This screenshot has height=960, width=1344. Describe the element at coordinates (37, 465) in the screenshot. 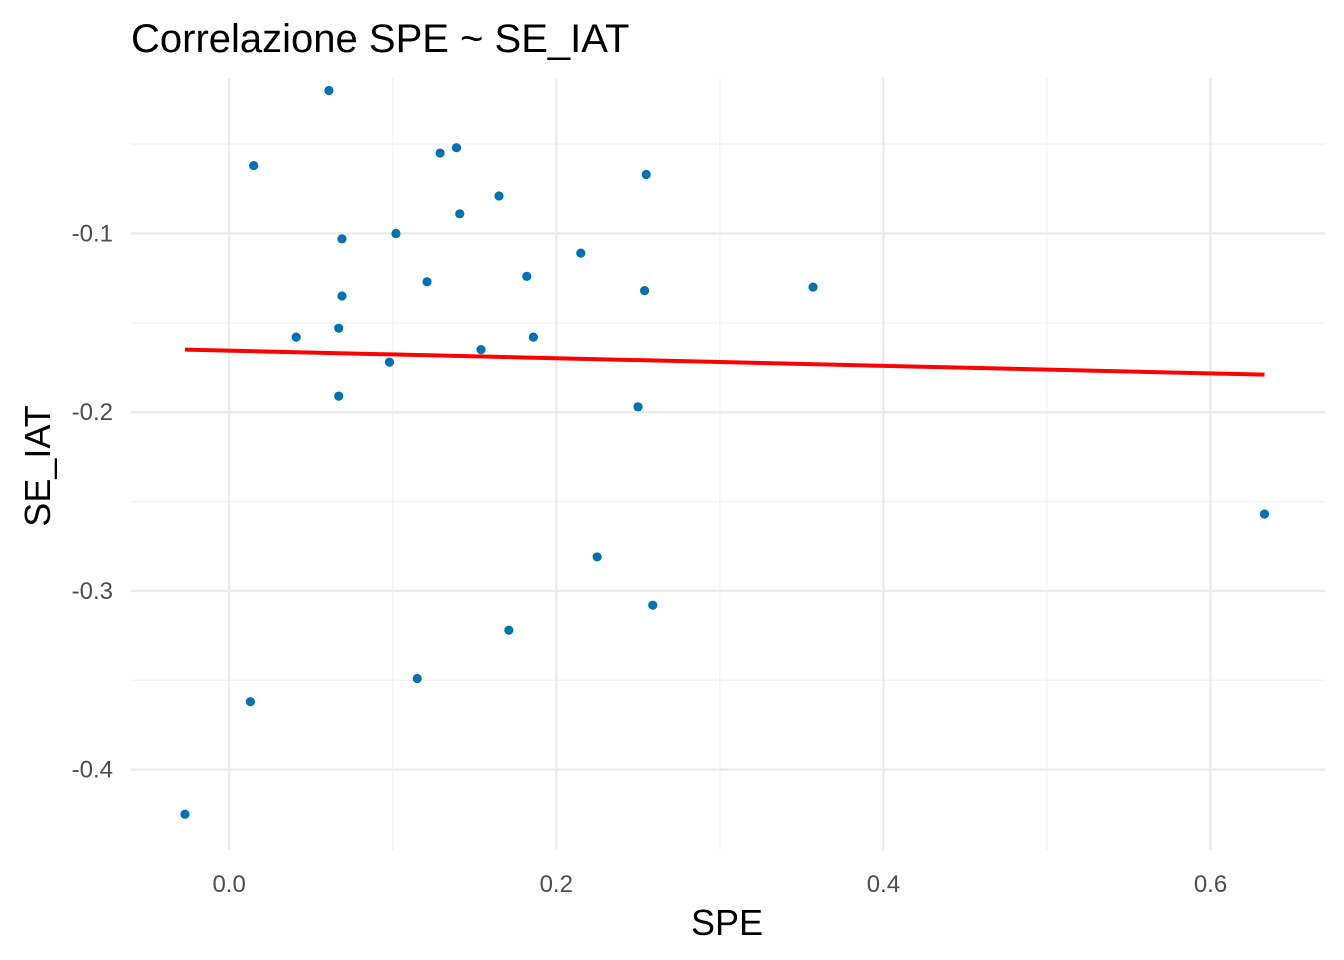

I see `y-axis-label: SE_IAT` at that location.